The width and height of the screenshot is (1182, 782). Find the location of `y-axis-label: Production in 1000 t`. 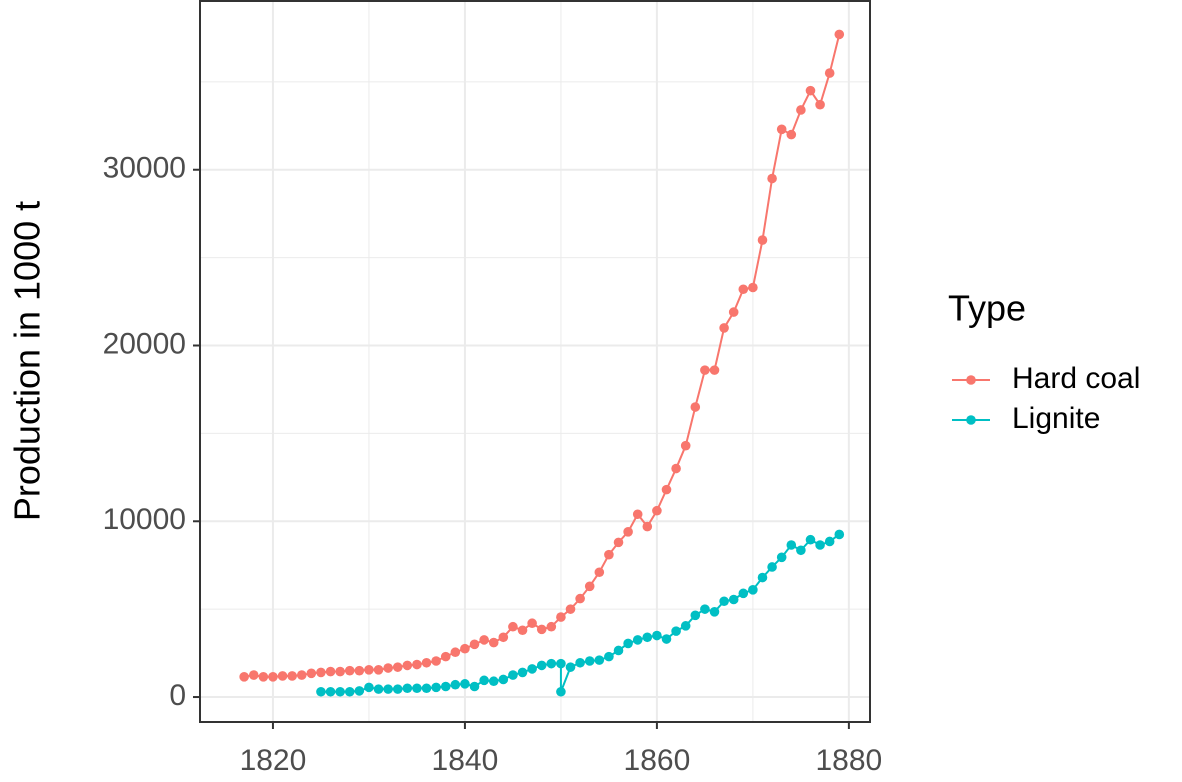

y-axis-label: Production in 1000 t is located at coordinates (27, 361).